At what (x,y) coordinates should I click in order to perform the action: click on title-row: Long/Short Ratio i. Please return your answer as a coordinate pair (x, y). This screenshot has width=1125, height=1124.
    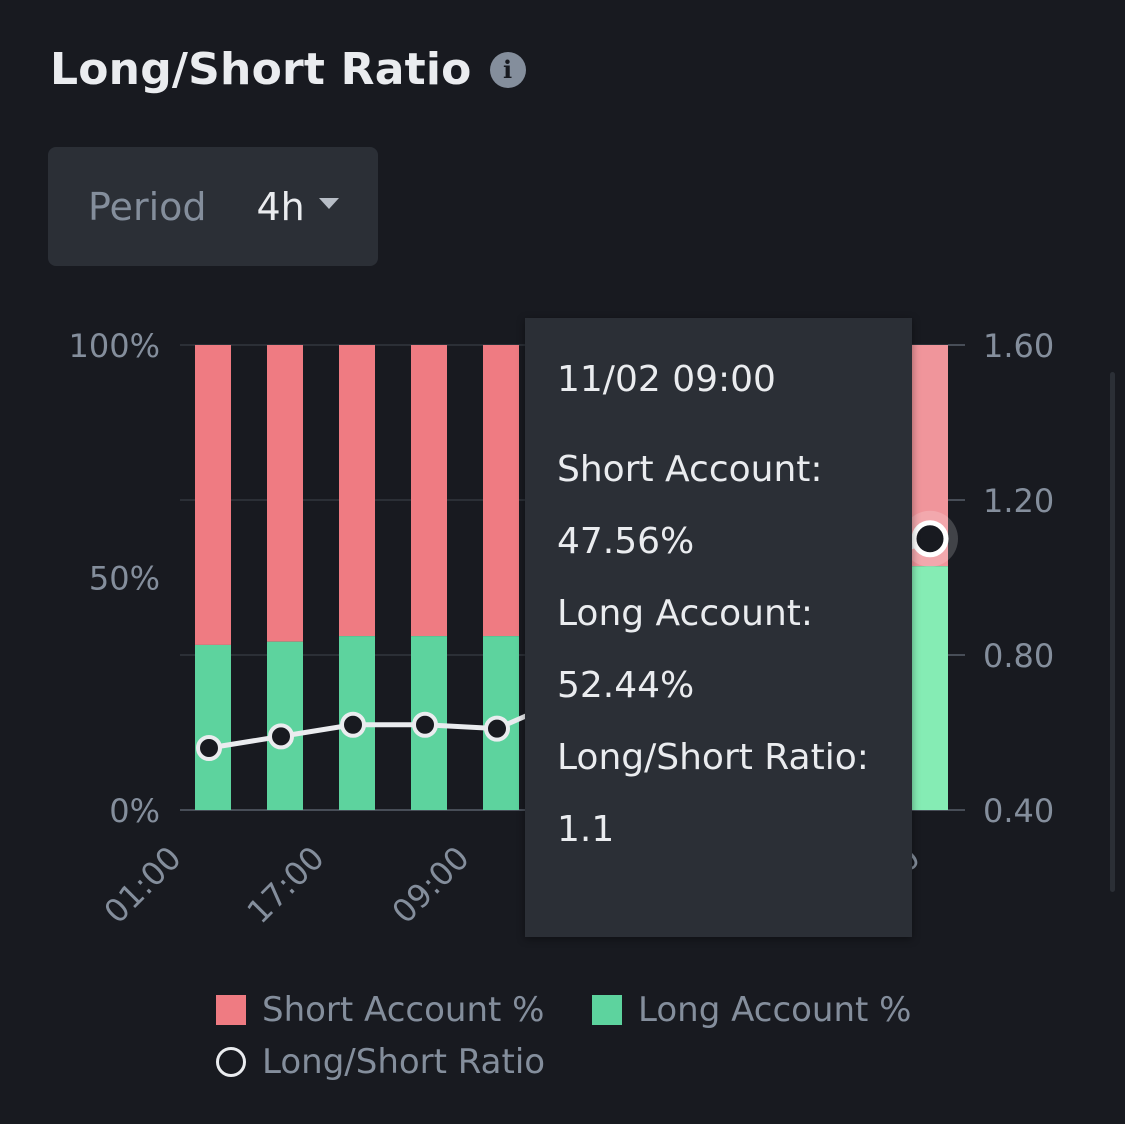
    Looking at the image, I should click on (288, 69).